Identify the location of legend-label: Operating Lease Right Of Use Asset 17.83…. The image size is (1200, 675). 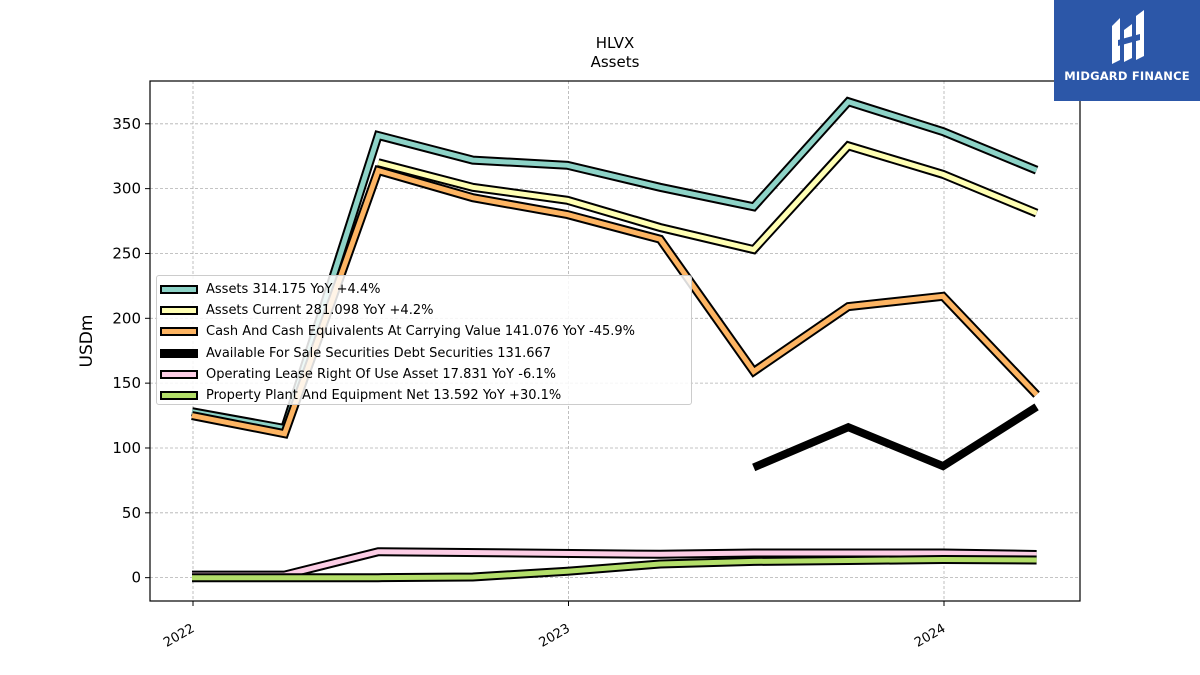
(381, 374).